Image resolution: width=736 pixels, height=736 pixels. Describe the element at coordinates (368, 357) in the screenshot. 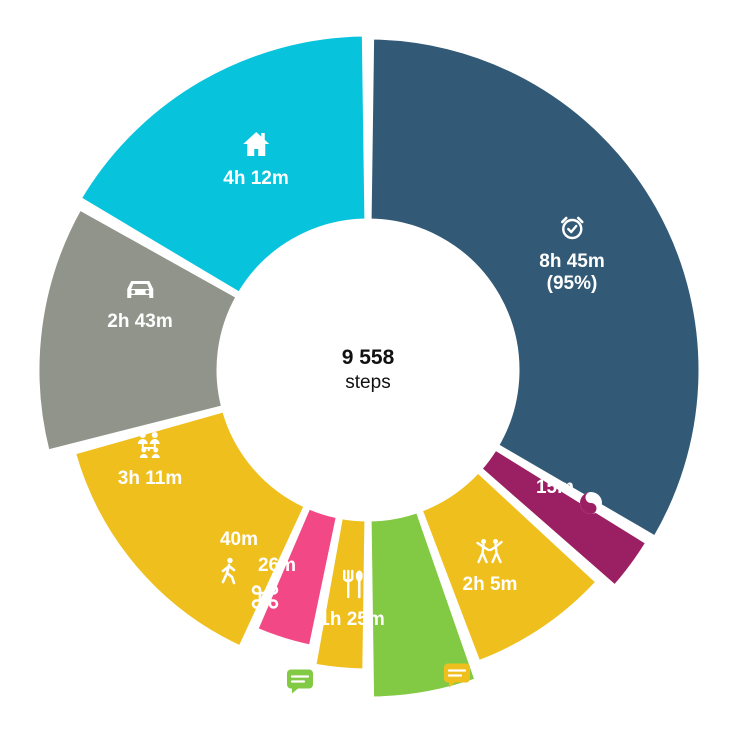

I see `steps-count: 9 558` at that location.